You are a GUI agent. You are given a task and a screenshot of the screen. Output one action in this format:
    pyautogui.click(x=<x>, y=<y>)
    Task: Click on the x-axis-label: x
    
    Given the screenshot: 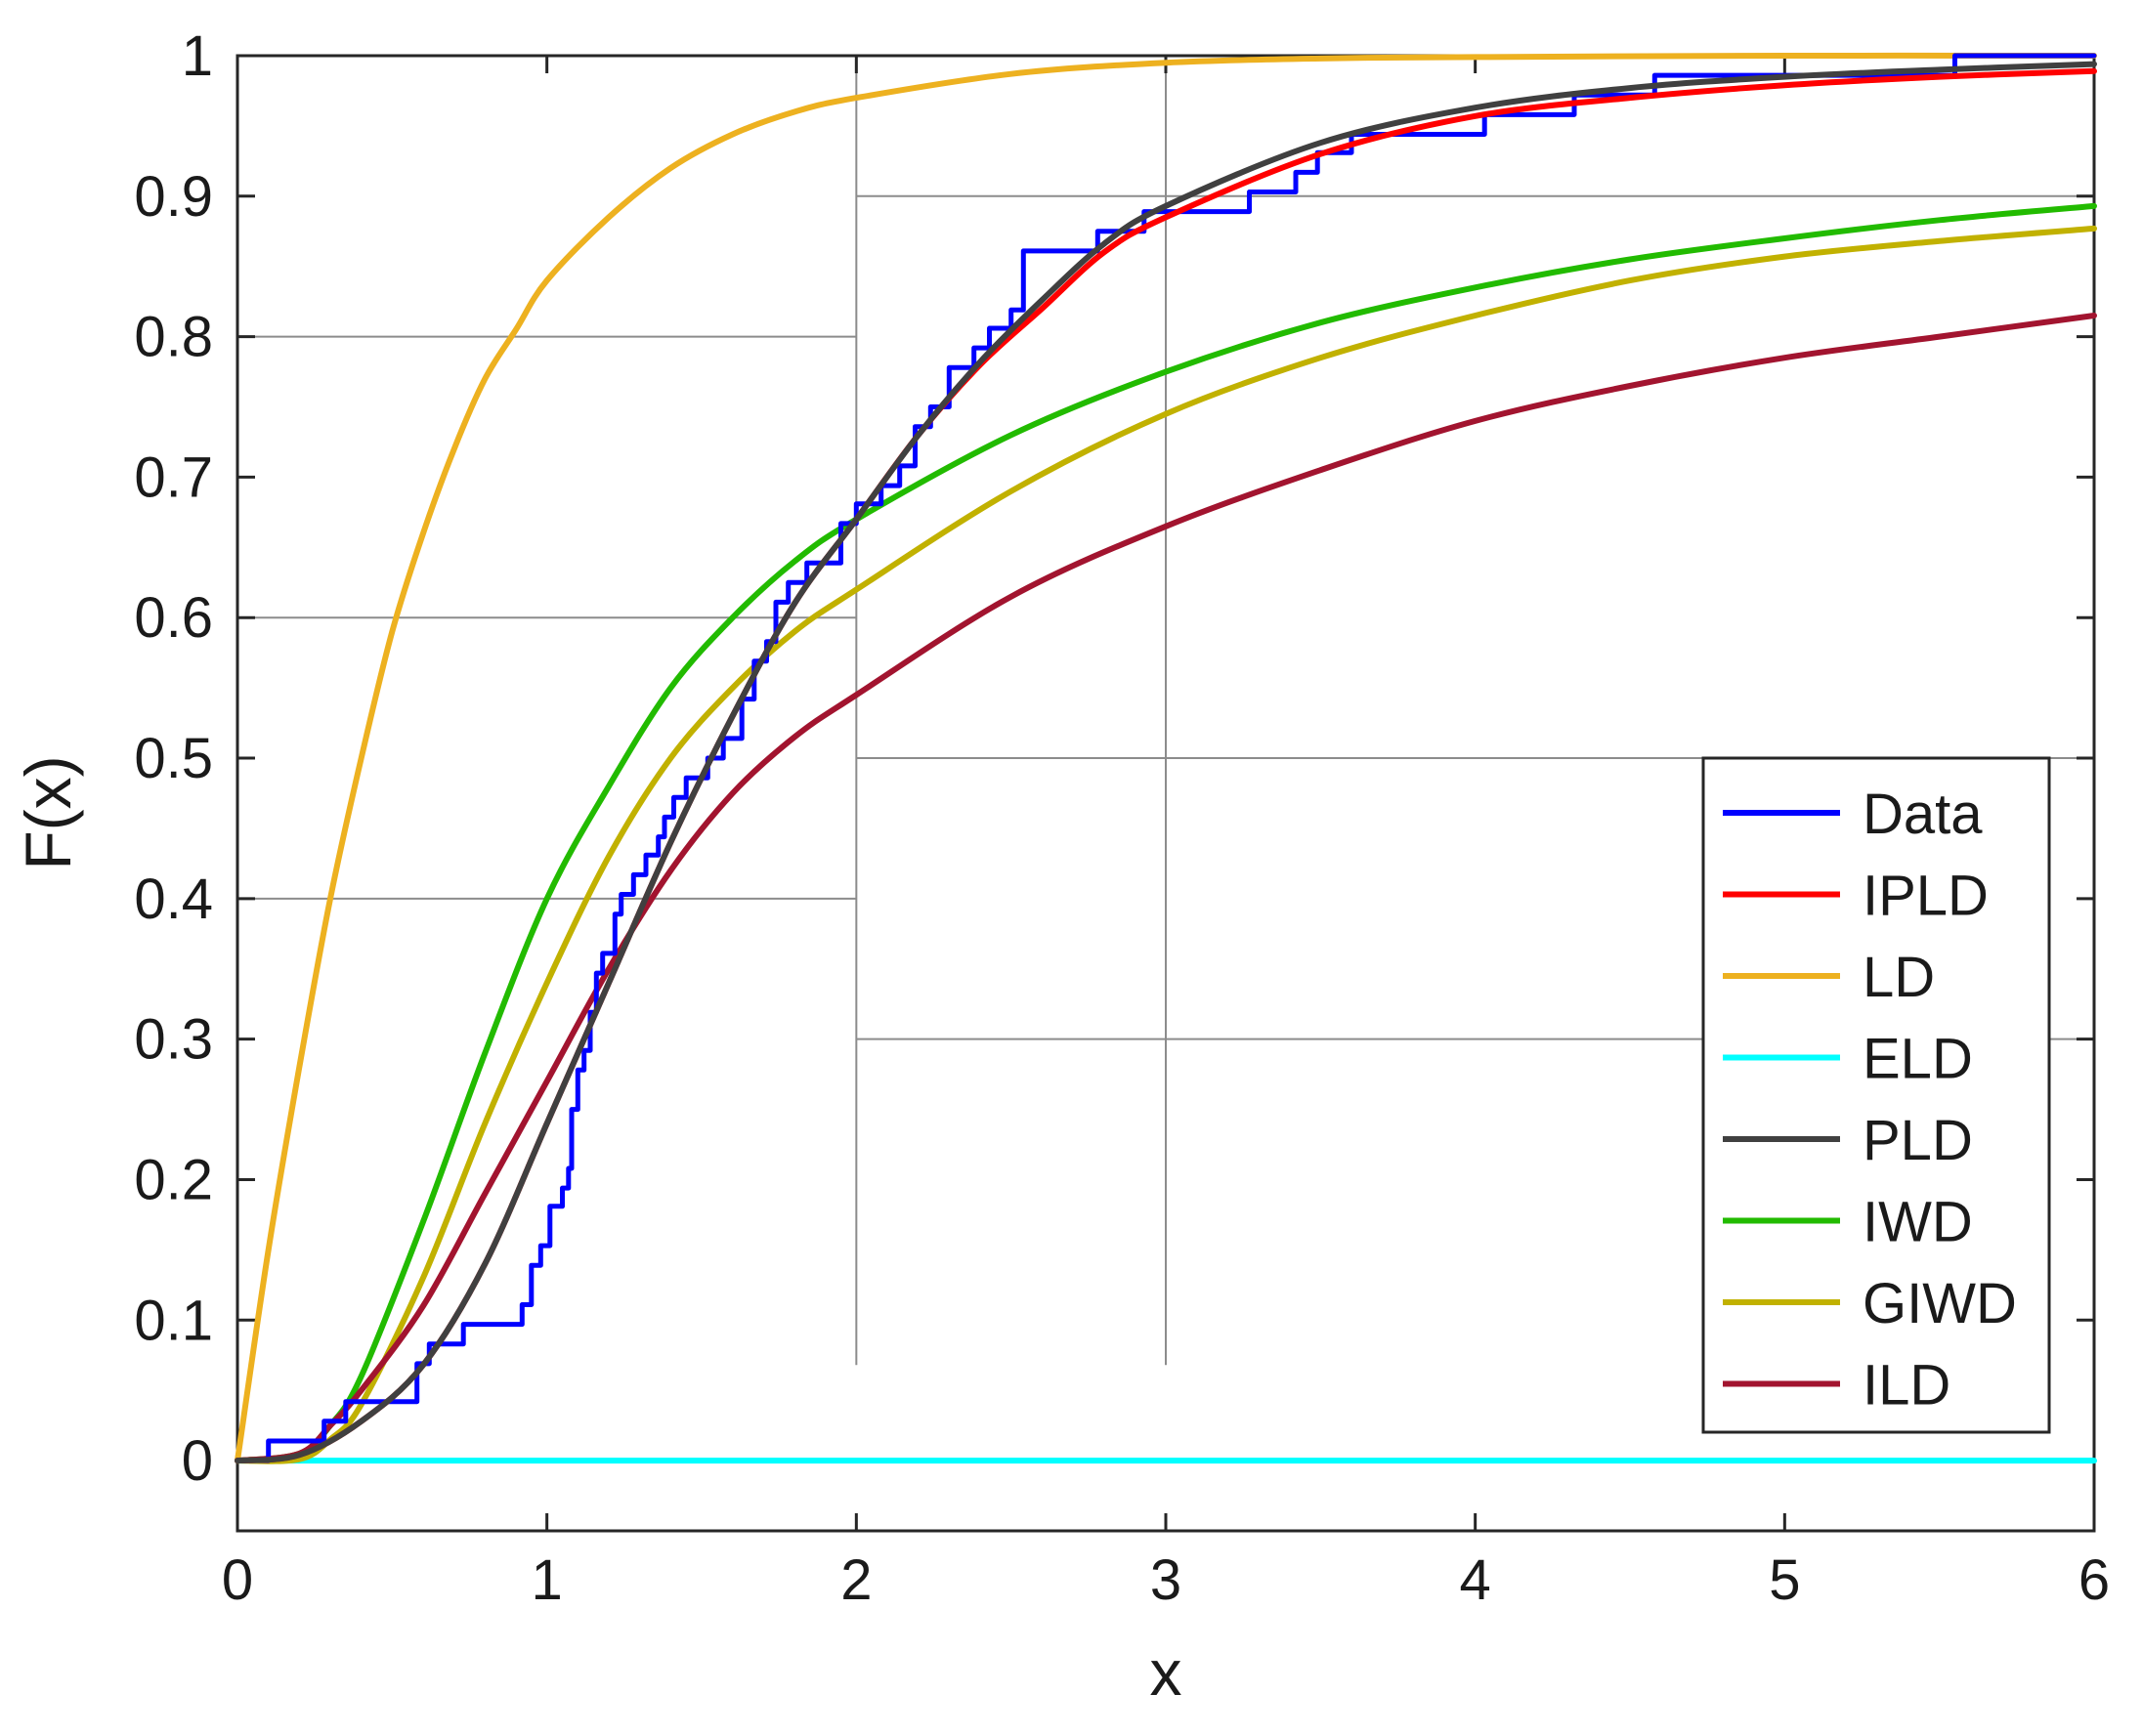 What is the action you would take?
    pyautogui.click(x=1166, y=1672)
    